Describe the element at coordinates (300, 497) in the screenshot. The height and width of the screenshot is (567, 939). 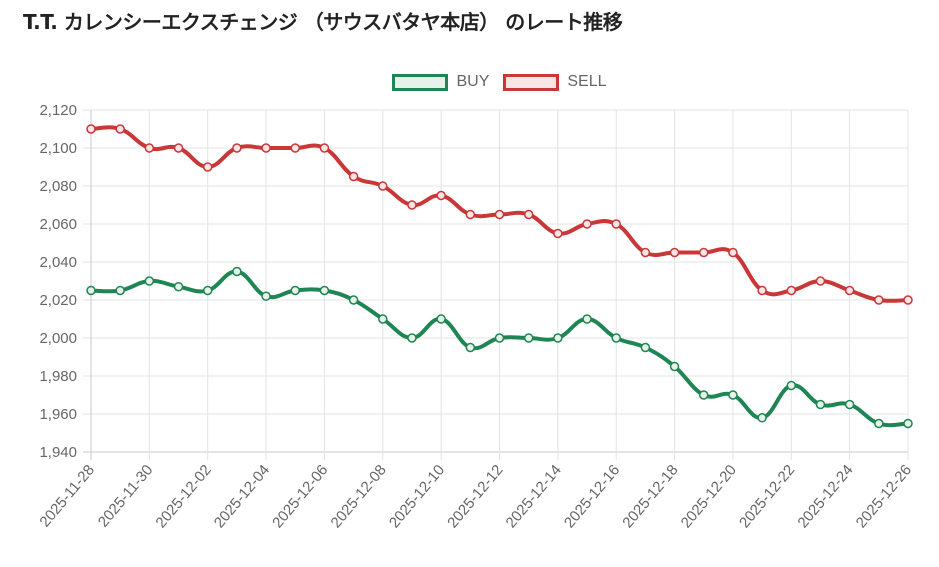
I see `x-tick-label: 2025-12-06` at that location.